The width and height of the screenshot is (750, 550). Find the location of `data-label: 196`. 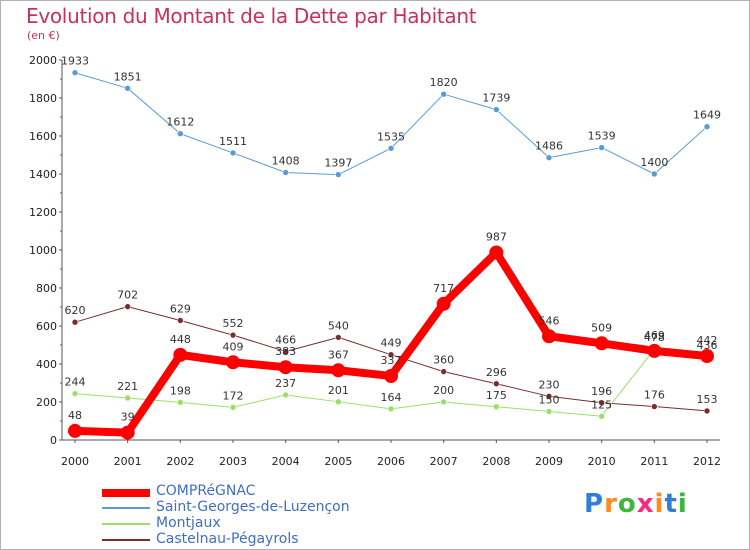

data-label: 196 is located at coordinates (601, 391).